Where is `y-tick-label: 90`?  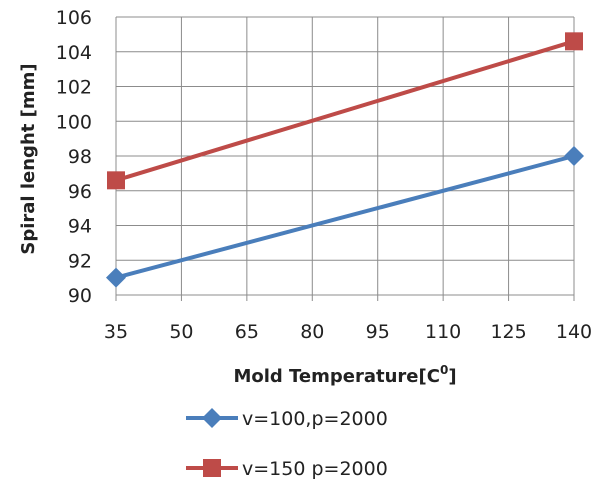 y-tick-label: 90 is located at coordinates (80, 296).